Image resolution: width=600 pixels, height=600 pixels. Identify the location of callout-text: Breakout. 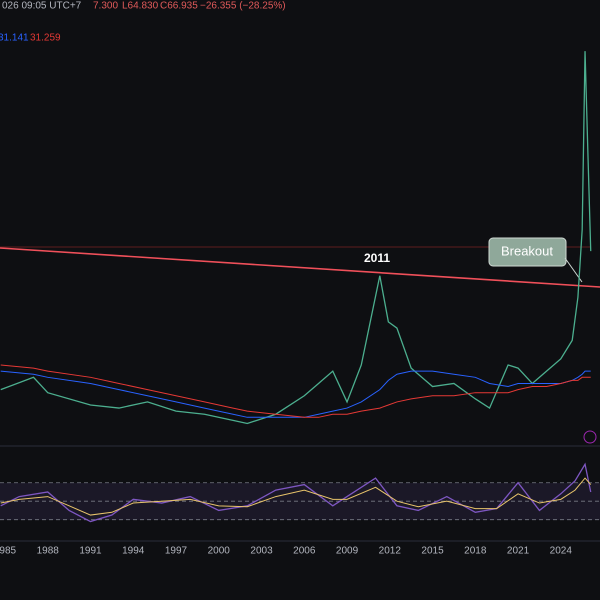
(527, 250).